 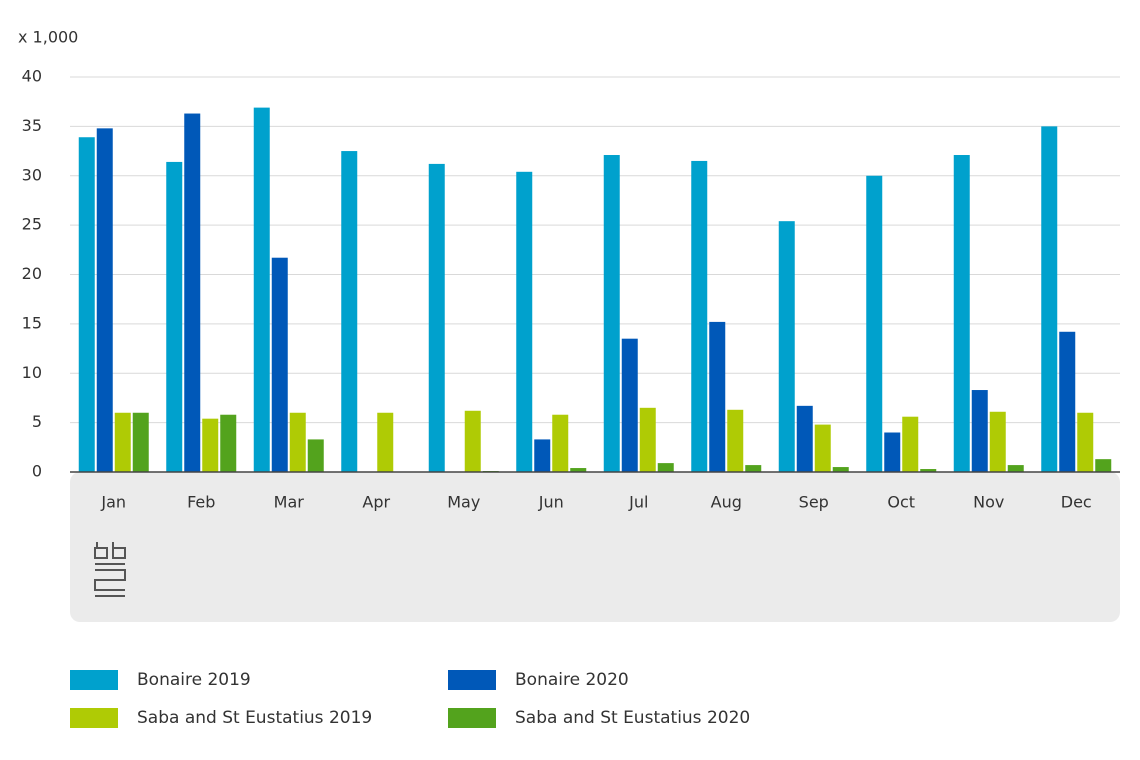 I want to click on y-tick-label: 40, so click(x=32, y=76).